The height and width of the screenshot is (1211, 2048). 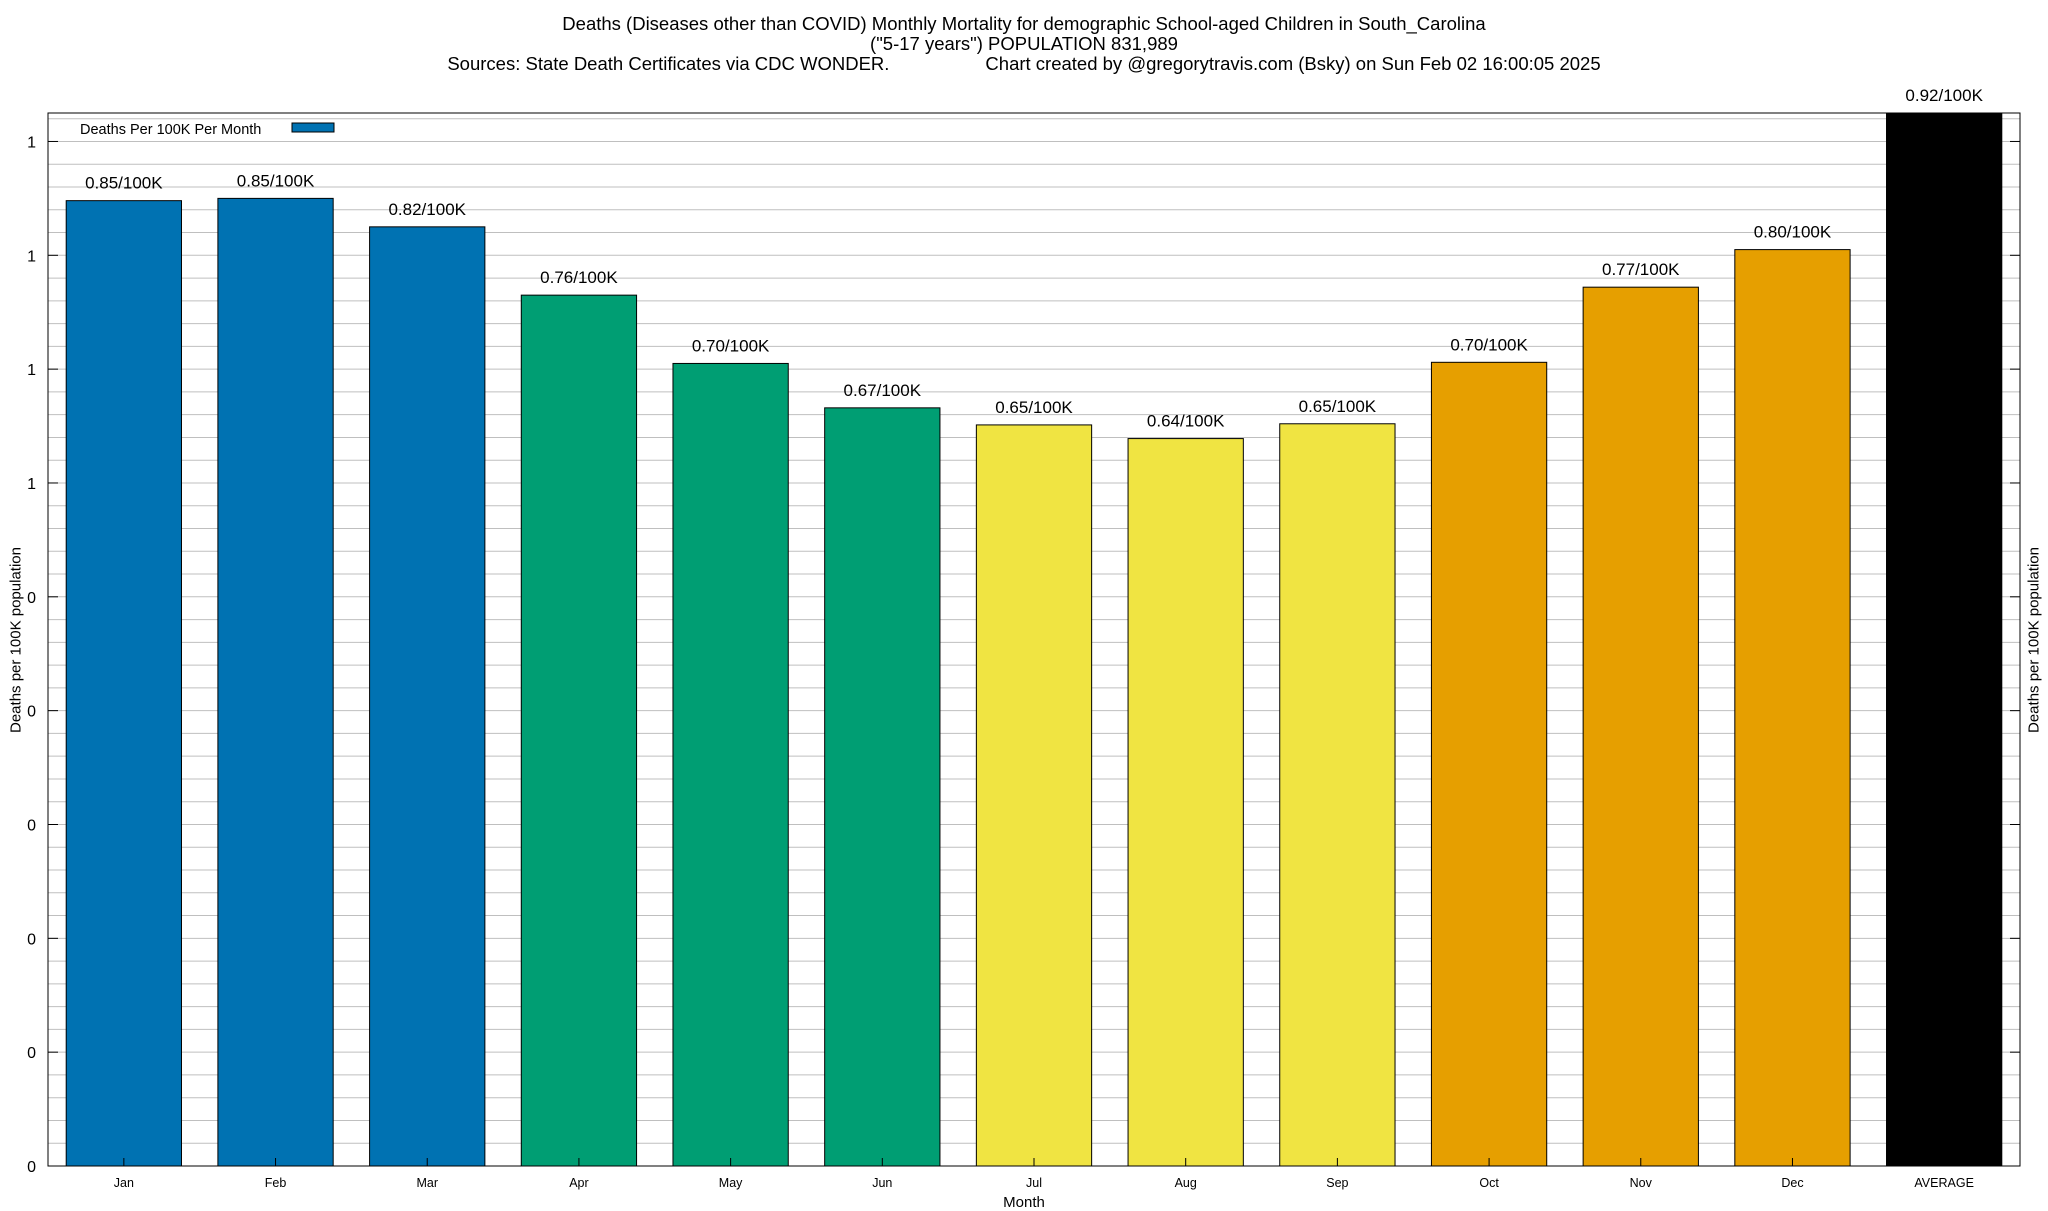 I want to click on bar-mar, so click(x=427, y=696).